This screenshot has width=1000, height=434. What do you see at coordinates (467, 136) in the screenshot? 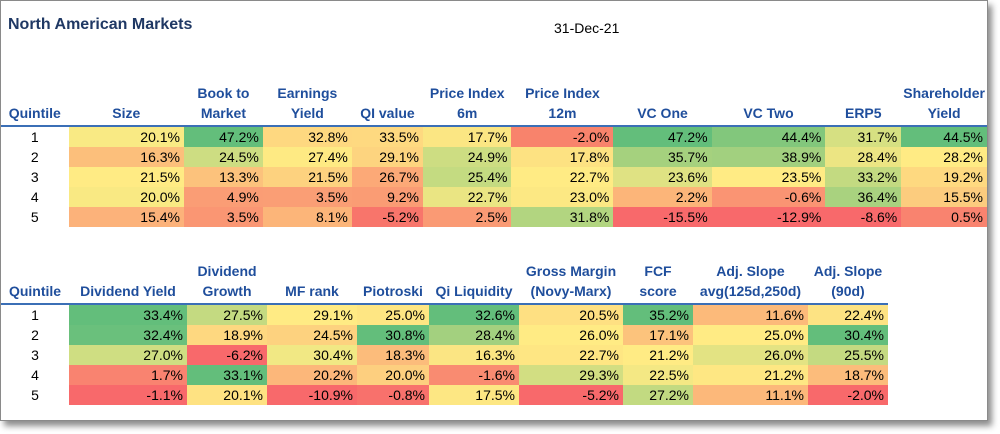
I see `value-cell: 17.7%` at bounding box center [467, 136].